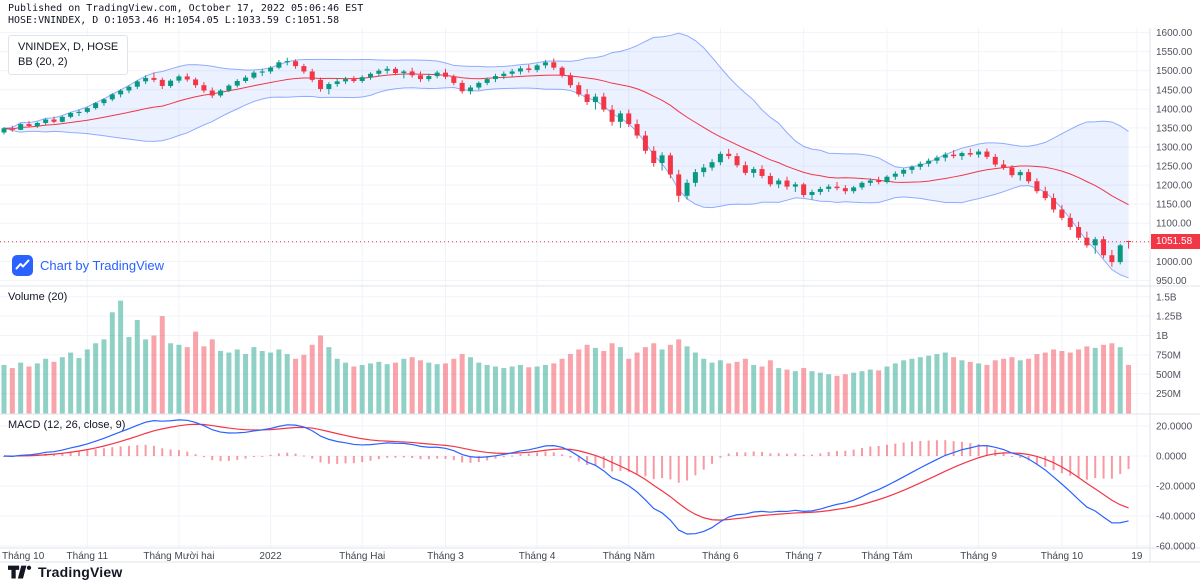  What do you see at coordinates (88, 556) in the screenshot?
I see `time-axis-label: Tháng 11` at bounding box center [88, 556].